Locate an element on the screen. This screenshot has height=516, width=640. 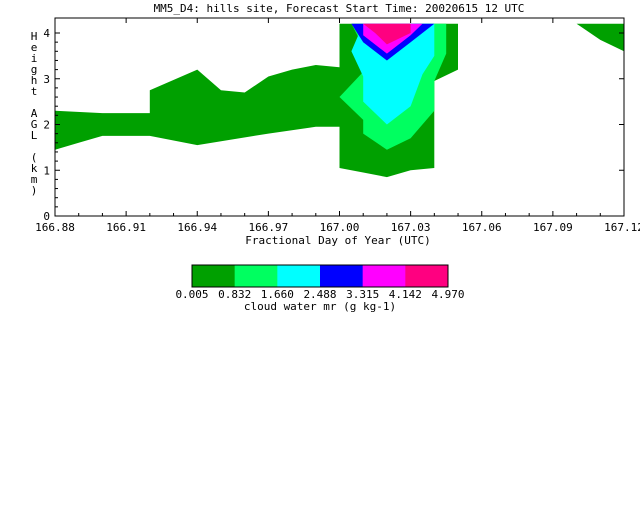
contour-region-corner-cloud is located at coordinates (600, 37).